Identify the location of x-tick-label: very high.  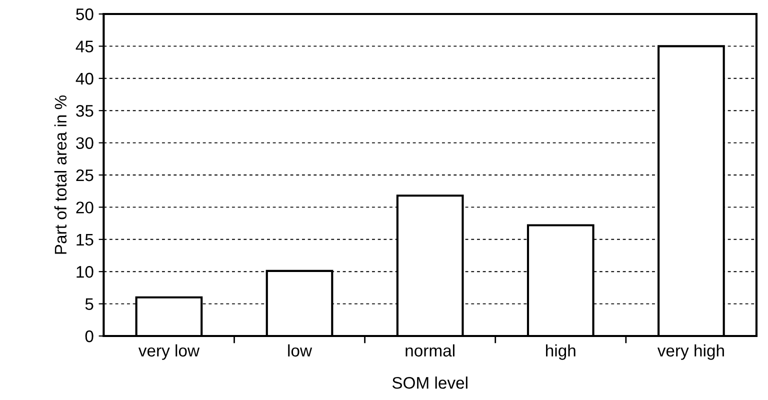
(690, 352).